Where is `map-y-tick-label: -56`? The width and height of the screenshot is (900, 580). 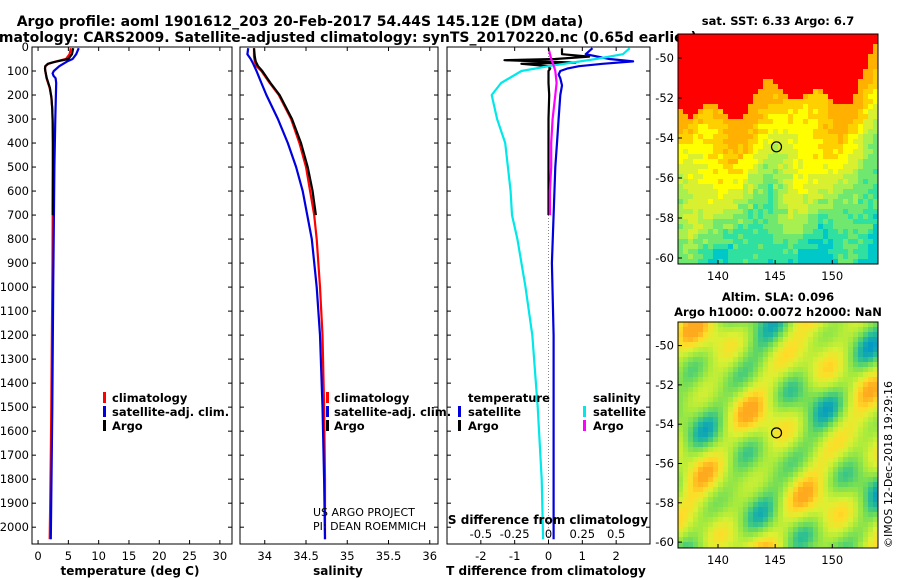 map-y-tick-label: -56 is located at coordinates (664, 463).